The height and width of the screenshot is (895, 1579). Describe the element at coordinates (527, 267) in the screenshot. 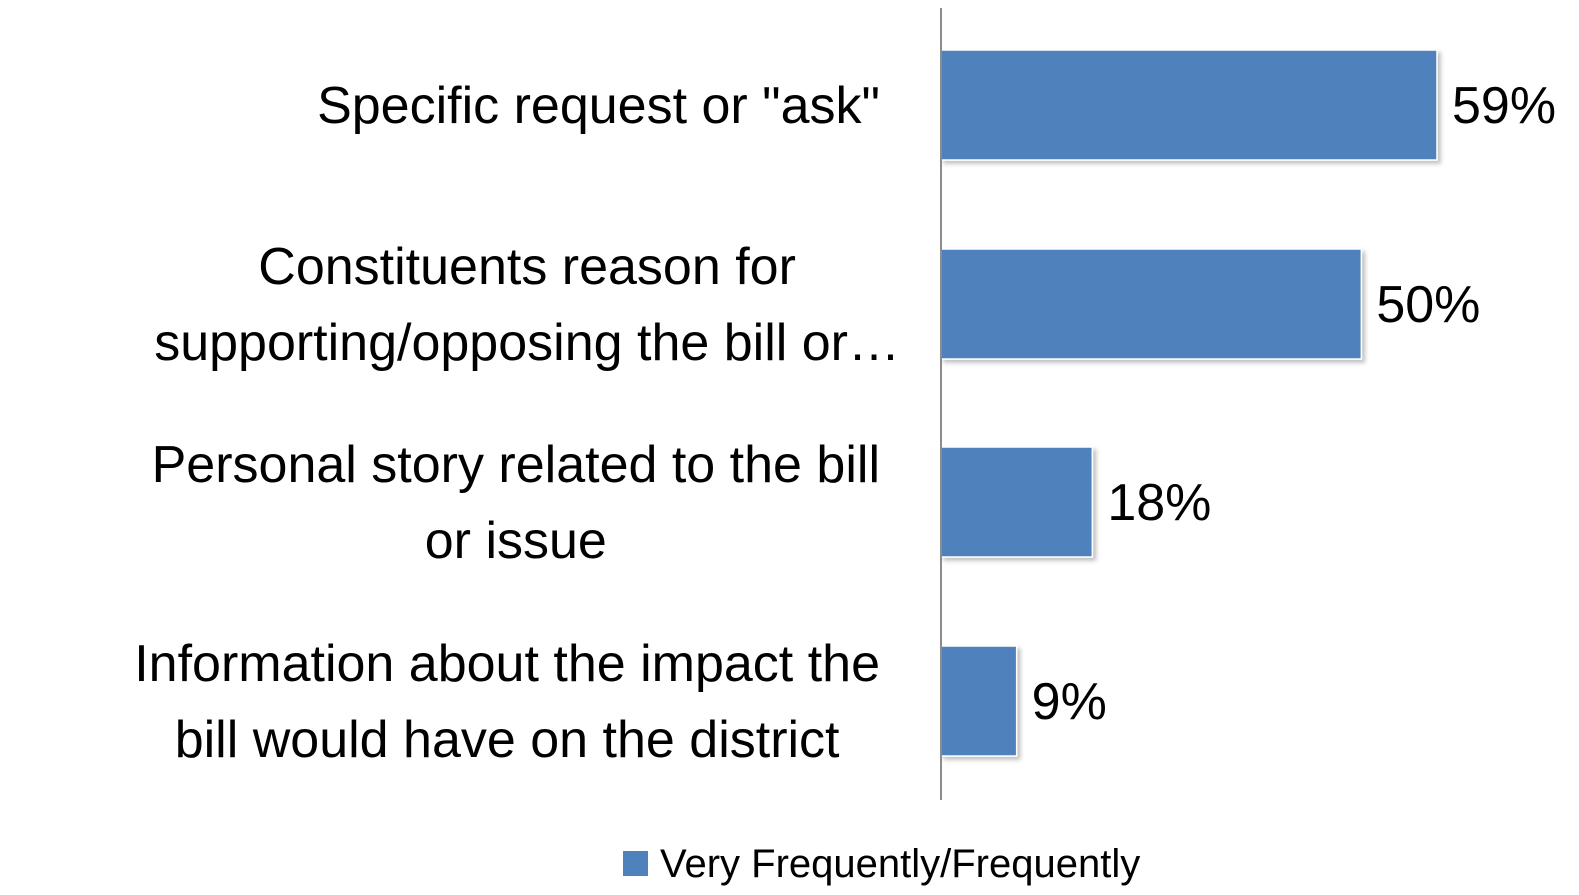

I see `category-label-1-line-0: Constituents reason for` at that location.